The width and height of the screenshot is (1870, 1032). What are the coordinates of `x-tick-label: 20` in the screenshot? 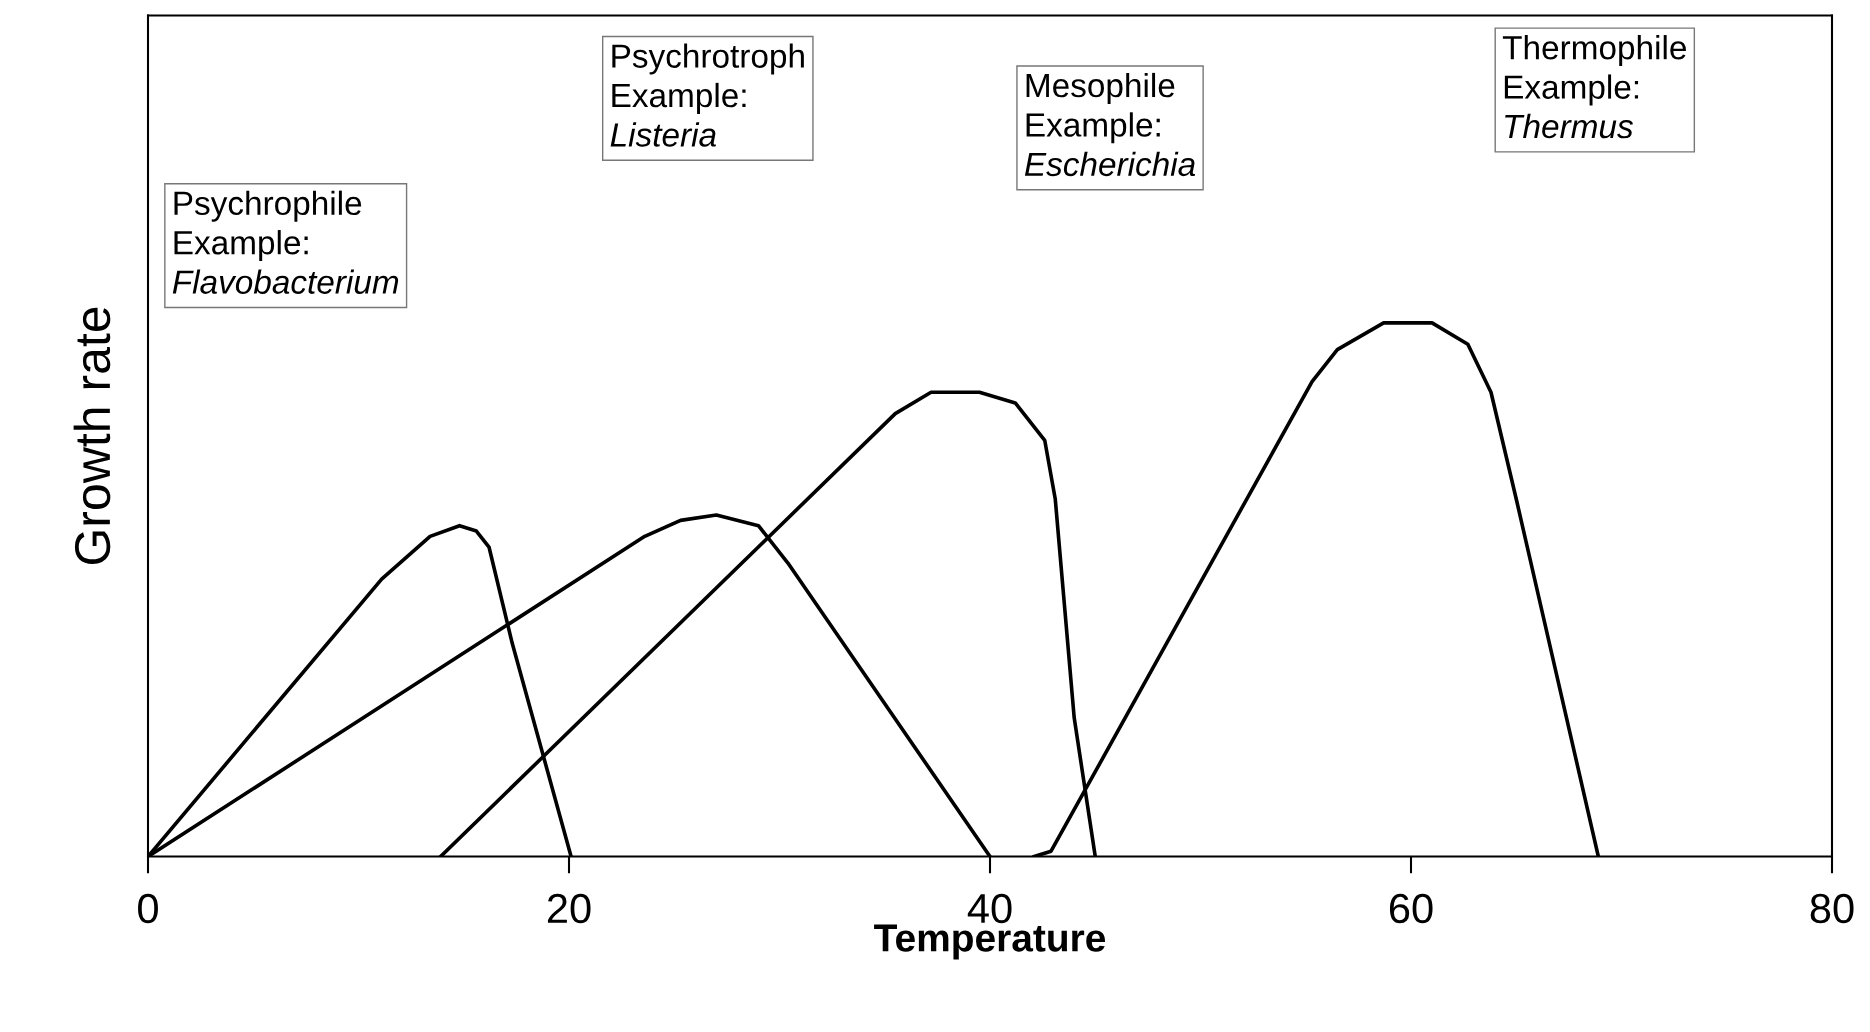 It's located at (569, 908).